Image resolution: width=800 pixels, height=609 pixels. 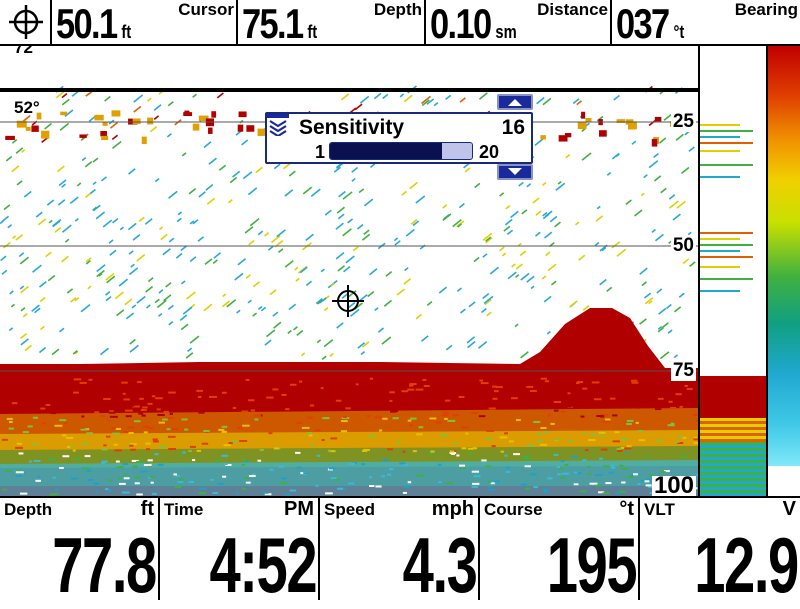 What do you see at coordinates (399, 138) in the screenshot?
I see `sensitivity-dialog: Sensitivity 16 1 20` at bounding box center [399, 138].